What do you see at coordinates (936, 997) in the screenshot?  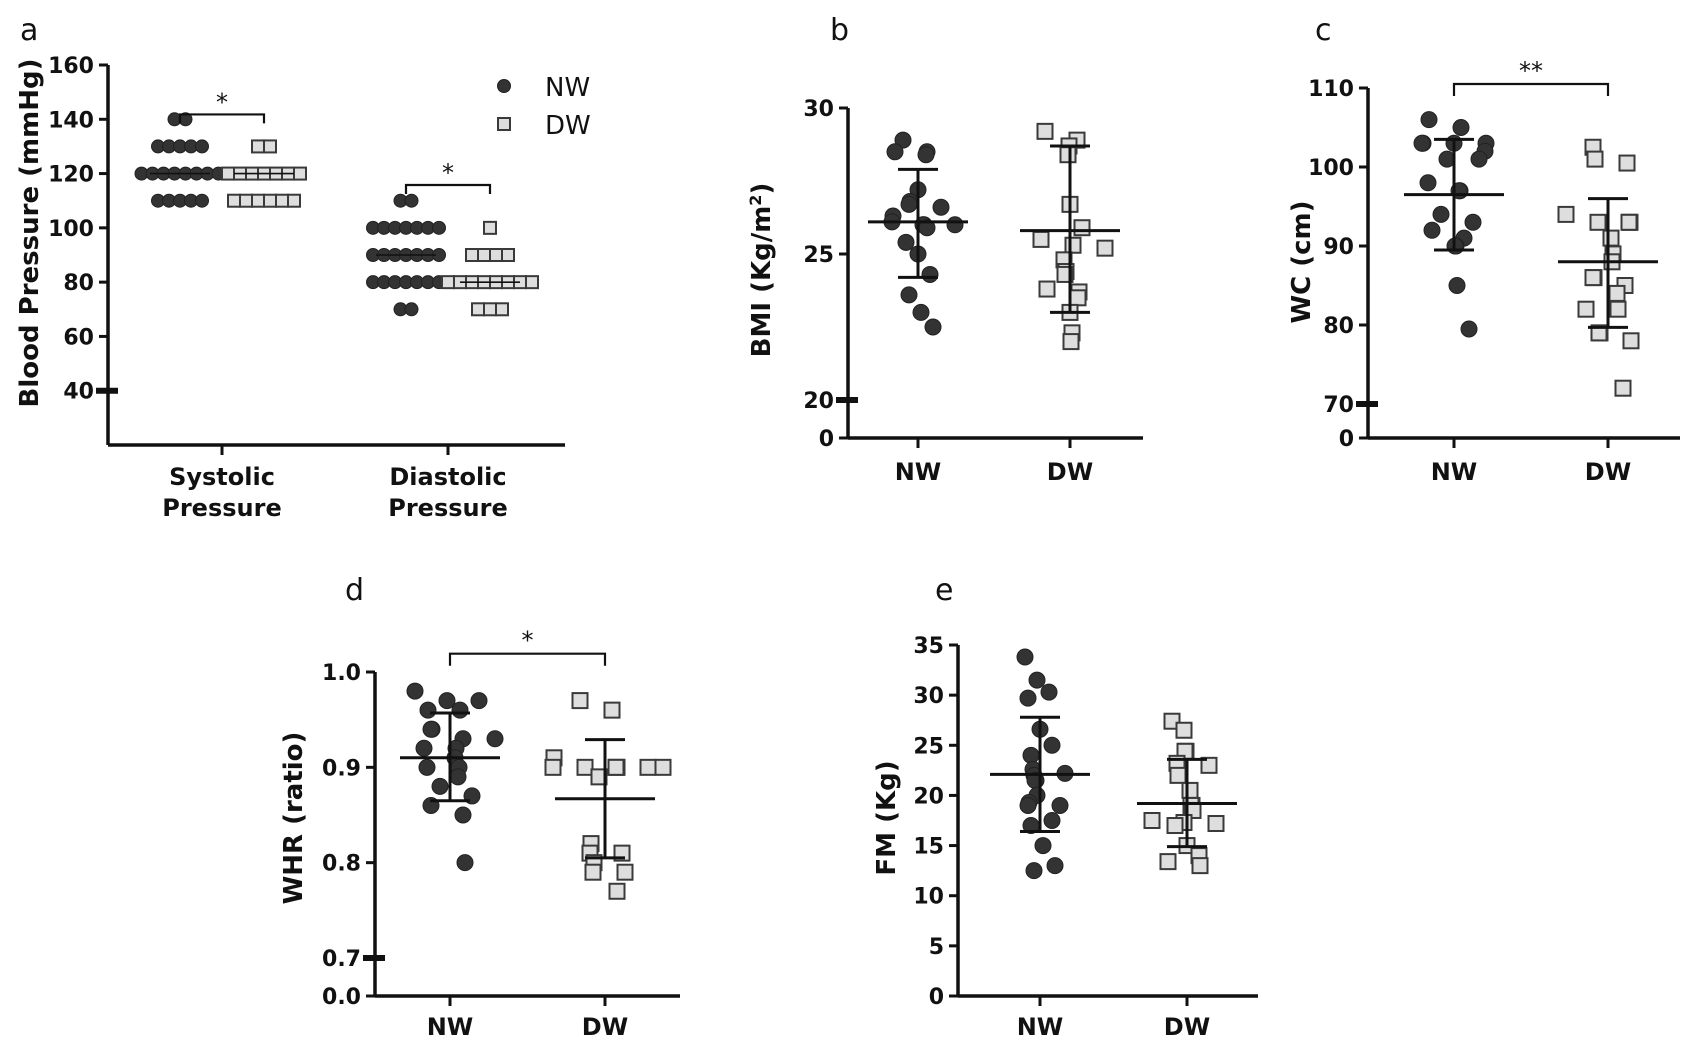 I see `y-tick-label-e-0: 0` at bounding box center [936, 997].